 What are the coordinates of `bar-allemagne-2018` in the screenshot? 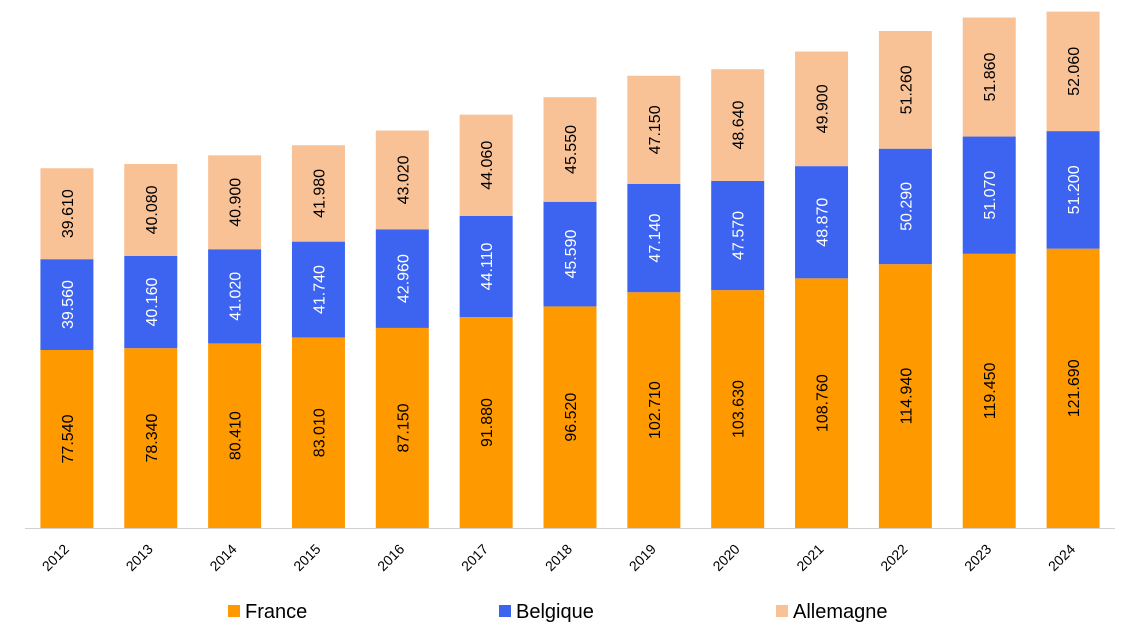 It's located at (570, 149).